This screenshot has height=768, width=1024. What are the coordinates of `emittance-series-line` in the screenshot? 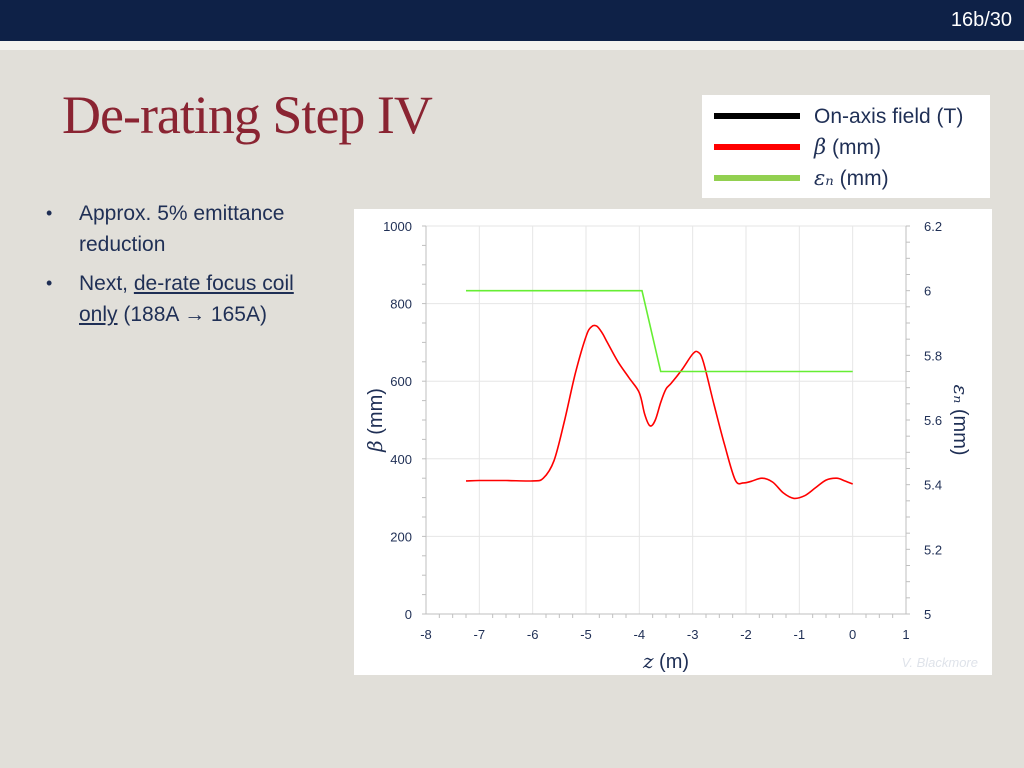 It's located at (659, 331).